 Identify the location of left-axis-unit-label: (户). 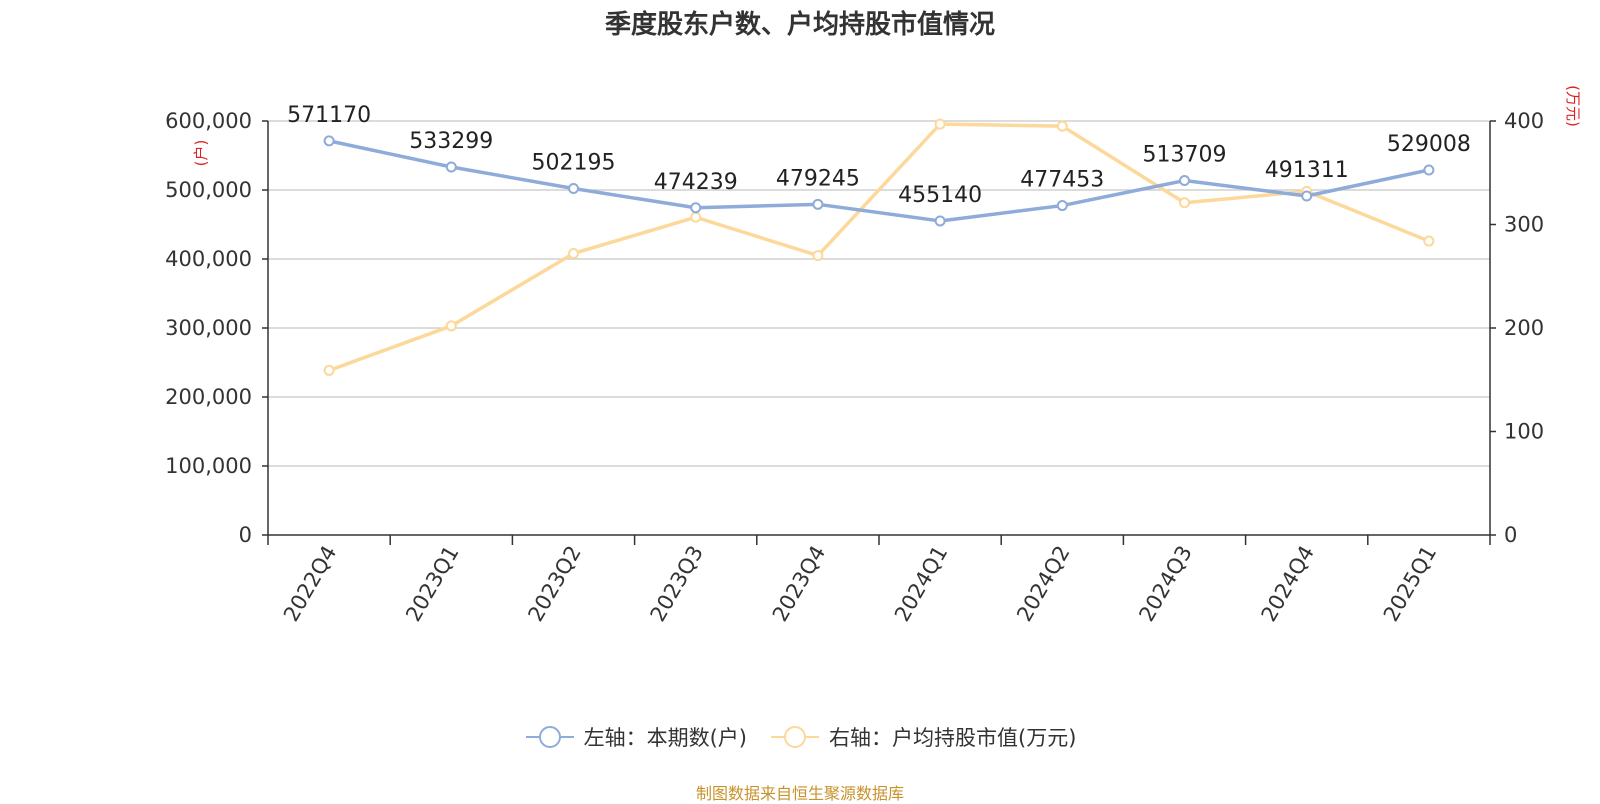
(201, 153).